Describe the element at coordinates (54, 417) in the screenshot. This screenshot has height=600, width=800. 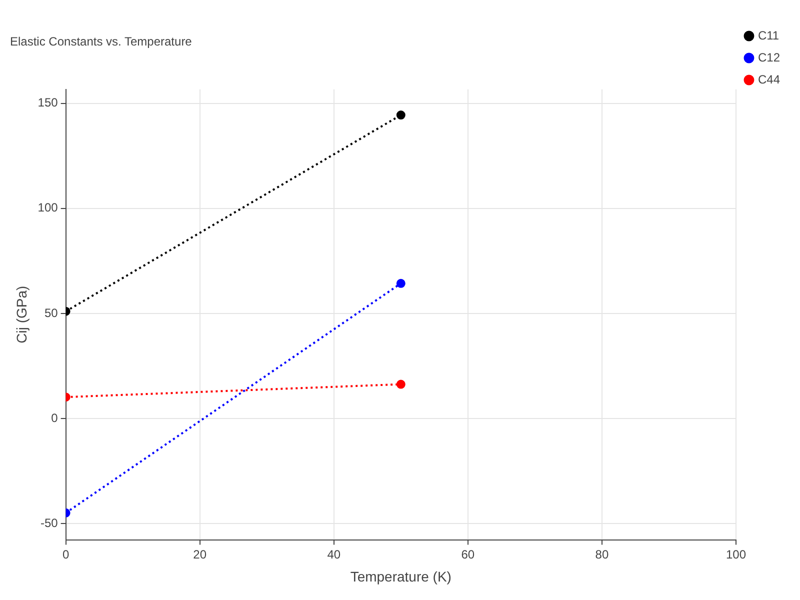
I see `y-tick-label: 0` at that location.